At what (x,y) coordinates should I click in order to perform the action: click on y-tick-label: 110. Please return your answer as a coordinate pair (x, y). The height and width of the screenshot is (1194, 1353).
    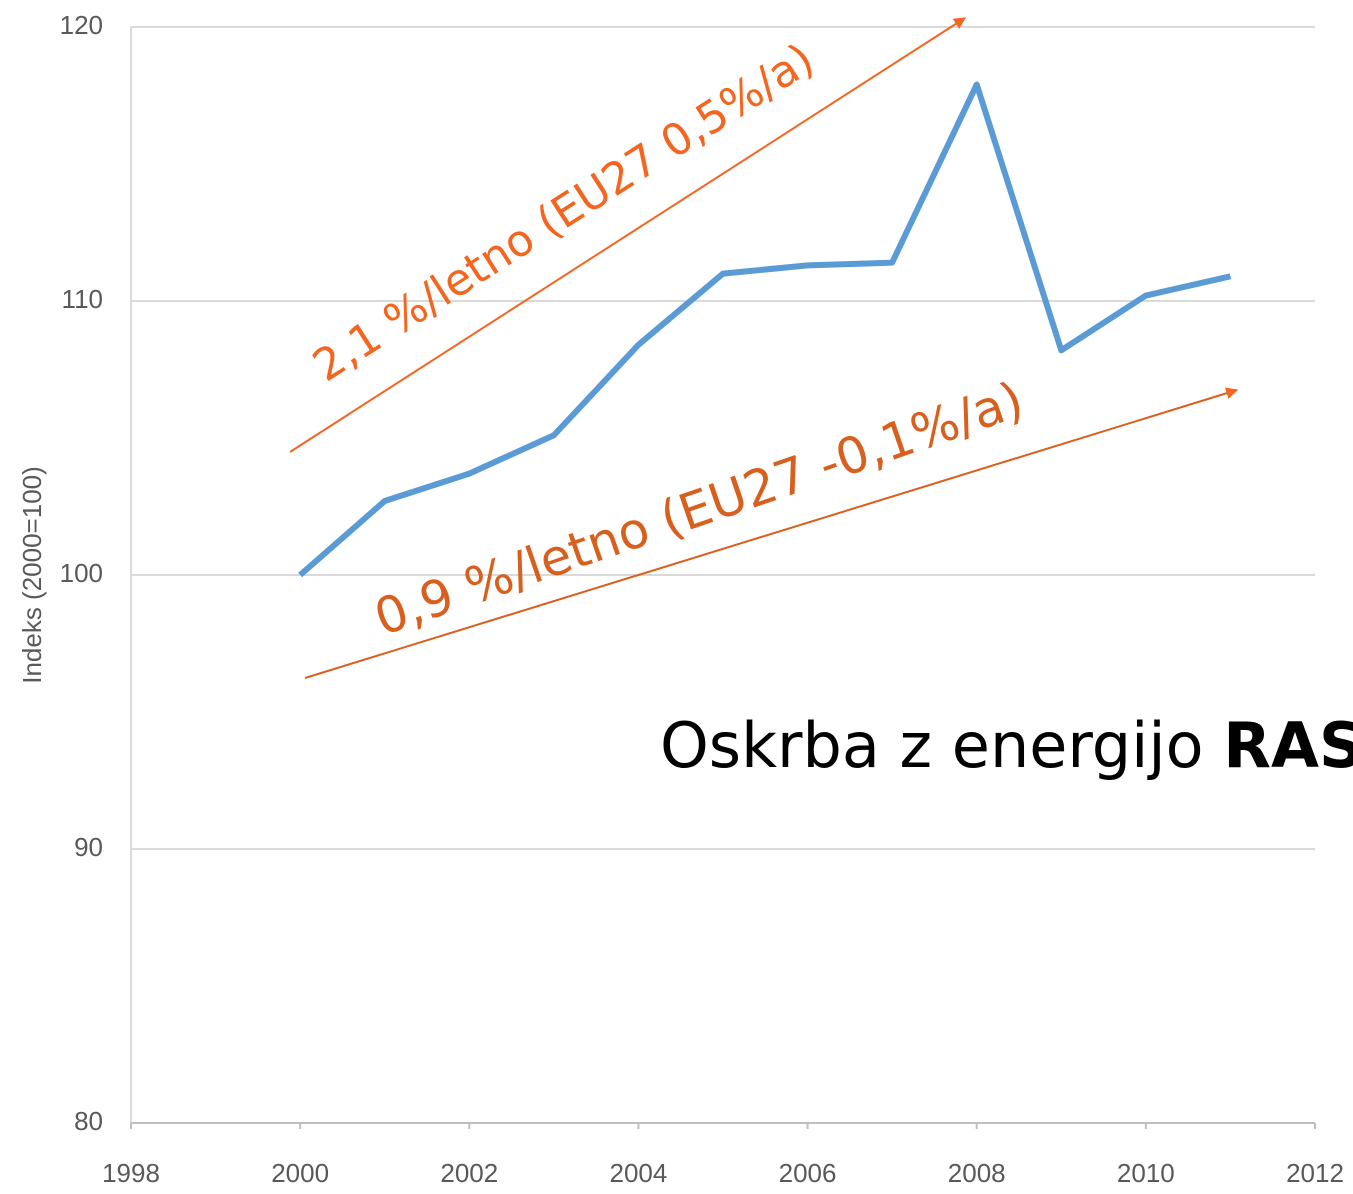
    Looking at the image, I should click on (82, 299).